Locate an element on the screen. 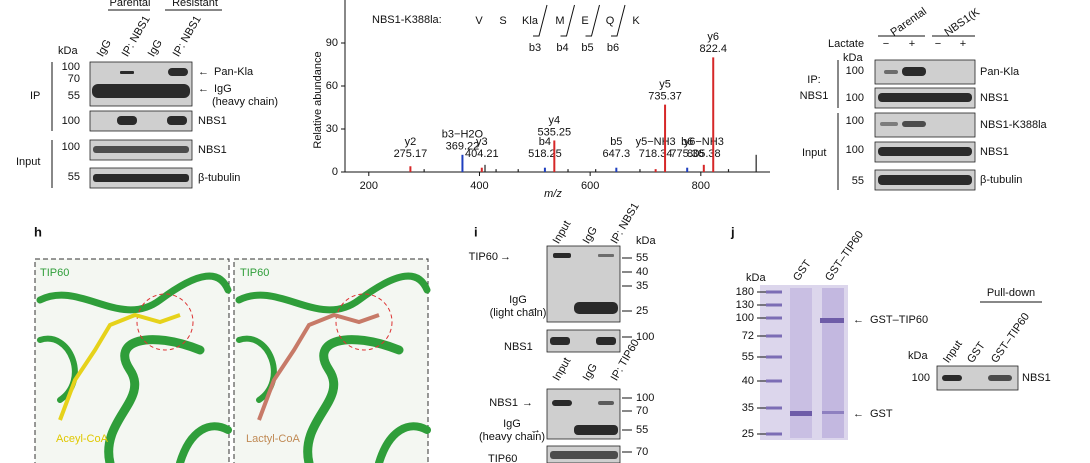  header: Parental is located at coordinates (130, 4).